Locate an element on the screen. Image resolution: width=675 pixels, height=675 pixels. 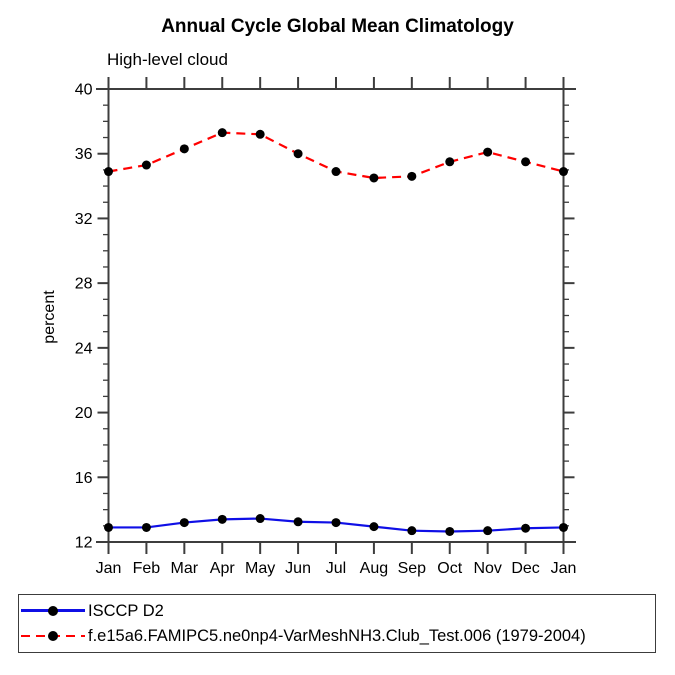
x-tick-label: May is located at coordinates (260, 568).